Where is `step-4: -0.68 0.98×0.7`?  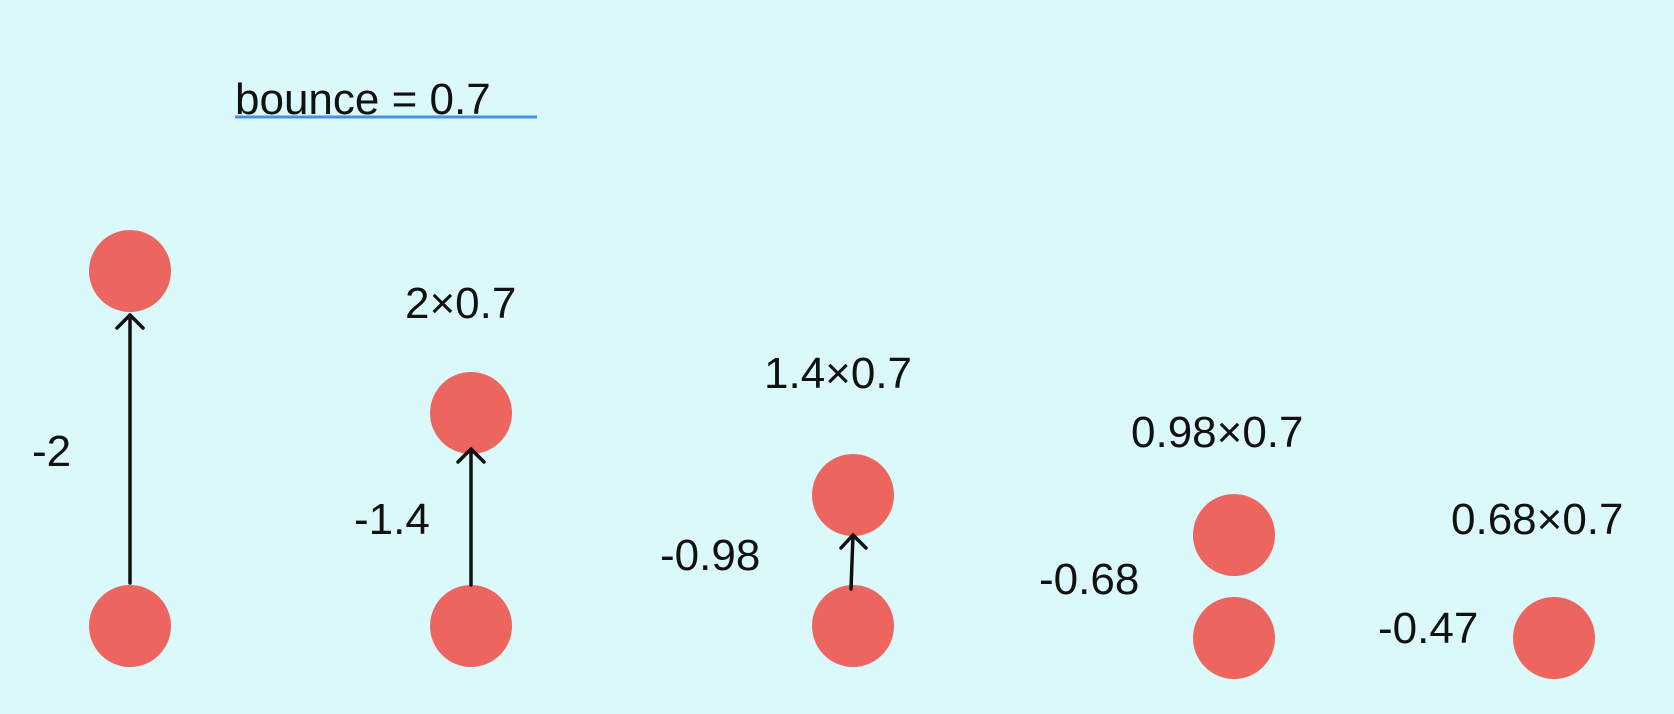
step-4: -0.68 0.98×0.7 is located at coordinates (1171, 543).